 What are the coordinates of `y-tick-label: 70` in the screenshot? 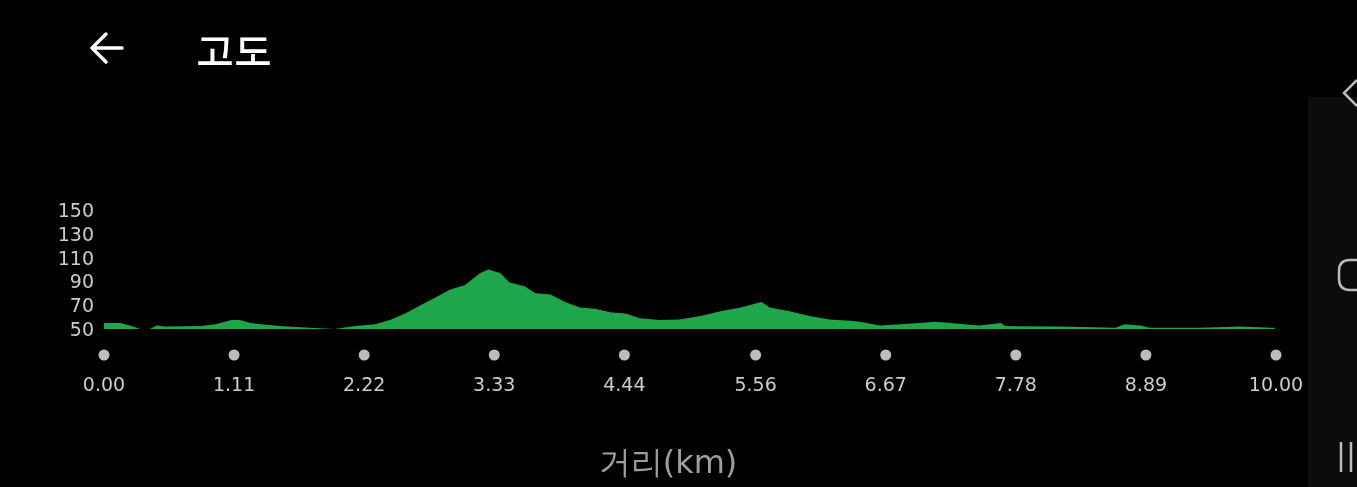 It's located at (81, 305).